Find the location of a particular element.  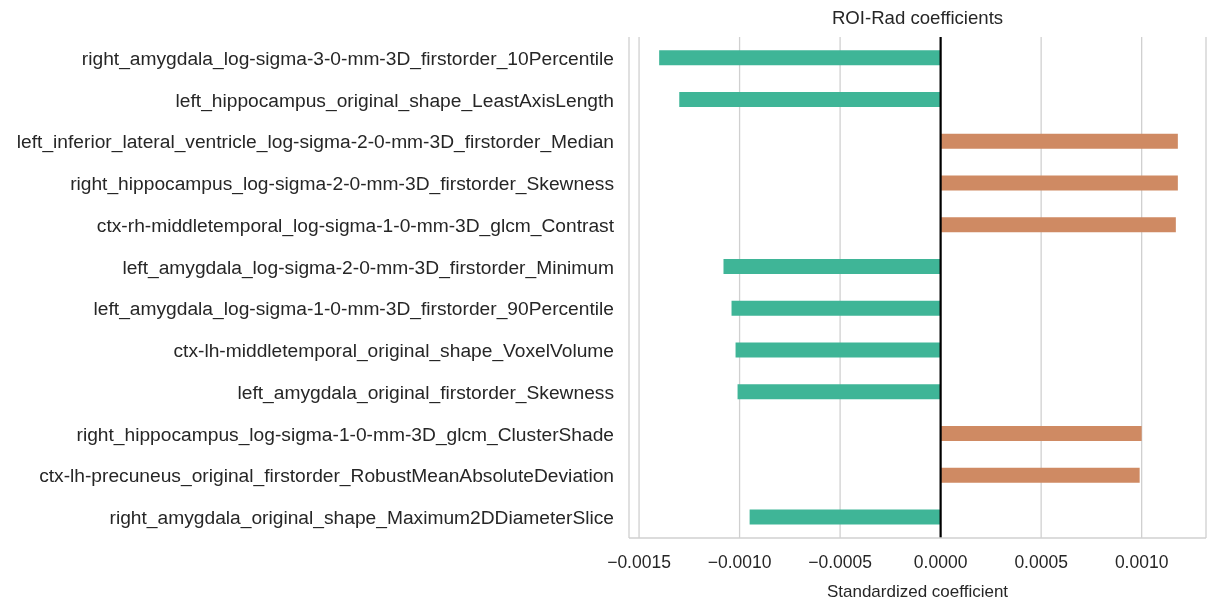

y-tick-label: left_amygdala_log-sigma-2-0-mm-3D_firstorder_Minimum is located at coordinates (368, 267).